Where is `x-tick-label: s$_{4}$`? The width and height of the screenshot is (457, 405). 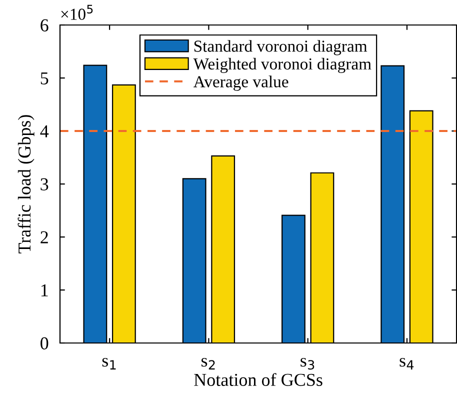 x-tick-label: s$_{4}$ is located at coordinates (407, 364).